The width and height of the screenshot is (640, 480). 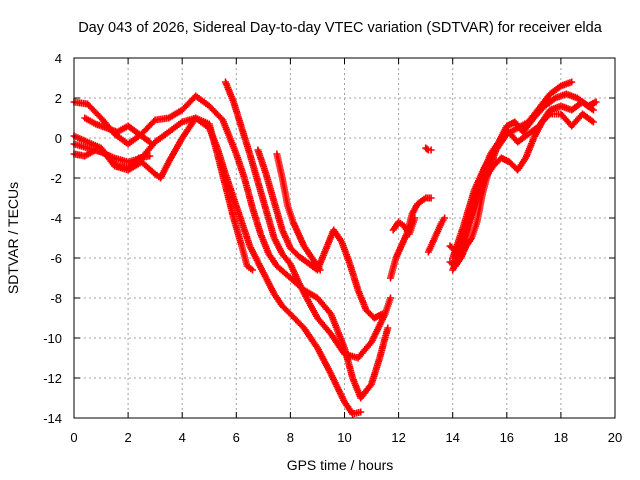 I want to click on x-tick-label: 8, so click(x=290, y=437).